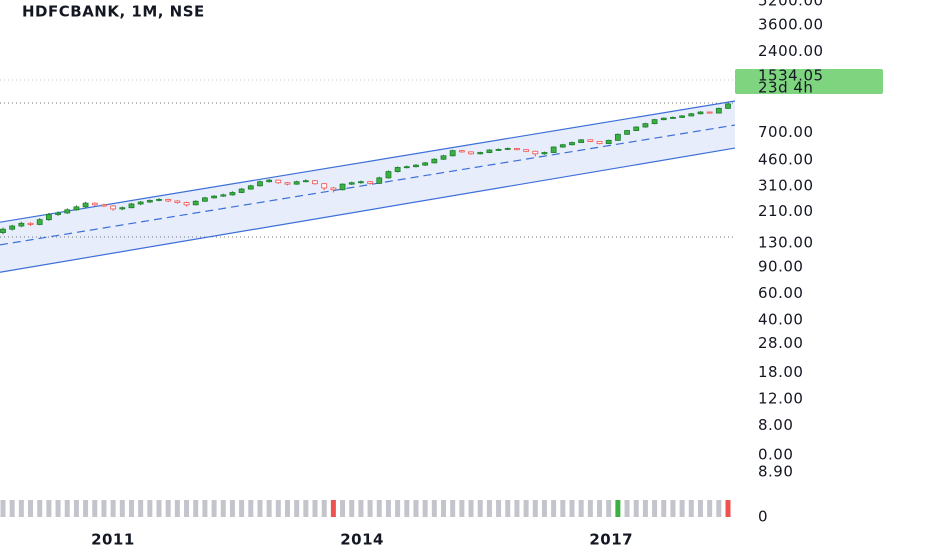 The width and height of the screenshot is (932, 550). Describe the element at coordinates (362, 540) in the screenshot. I see `x-tick-label: 2014` at that location.